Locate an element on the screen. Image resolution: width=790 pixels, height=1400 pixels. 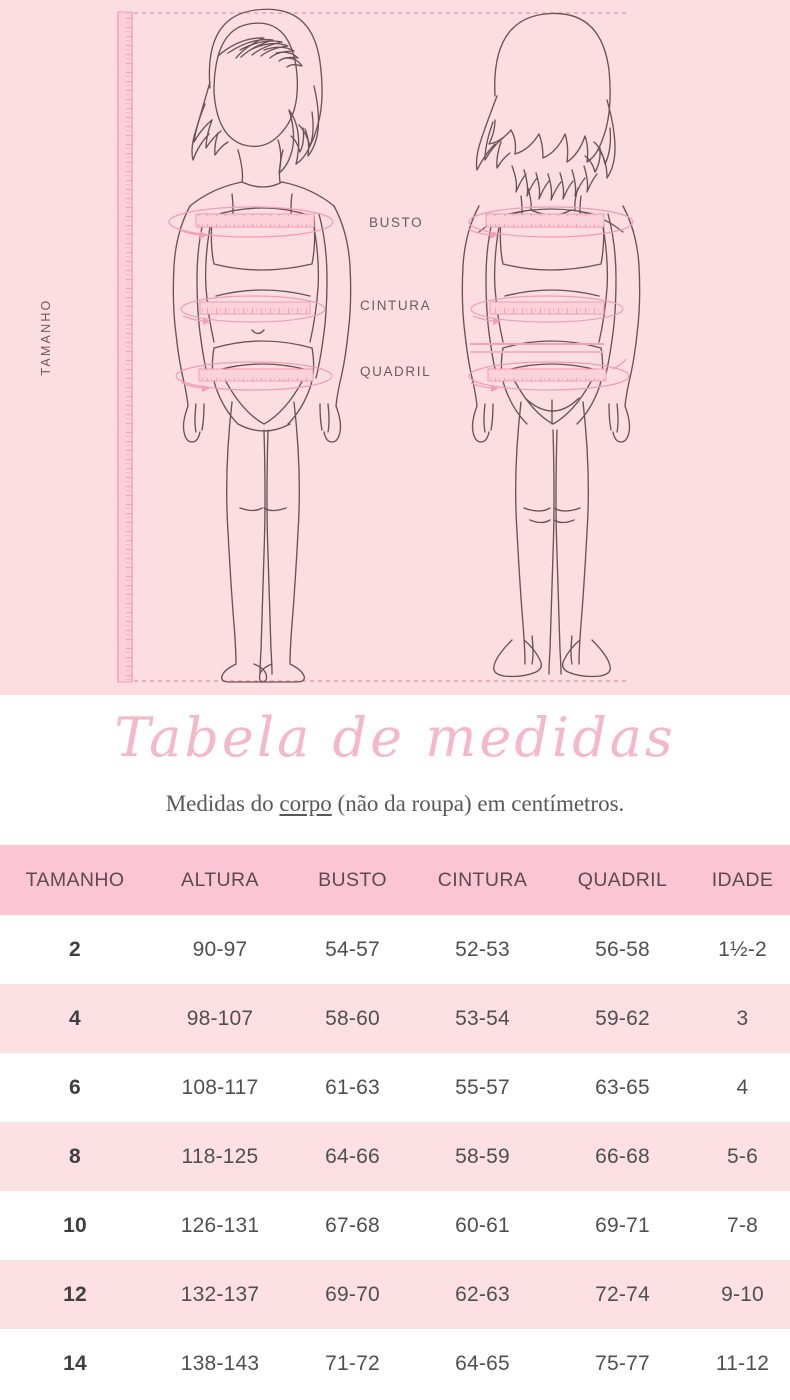
cell-altura: 98-107 is located at coordinates (220, 1018).